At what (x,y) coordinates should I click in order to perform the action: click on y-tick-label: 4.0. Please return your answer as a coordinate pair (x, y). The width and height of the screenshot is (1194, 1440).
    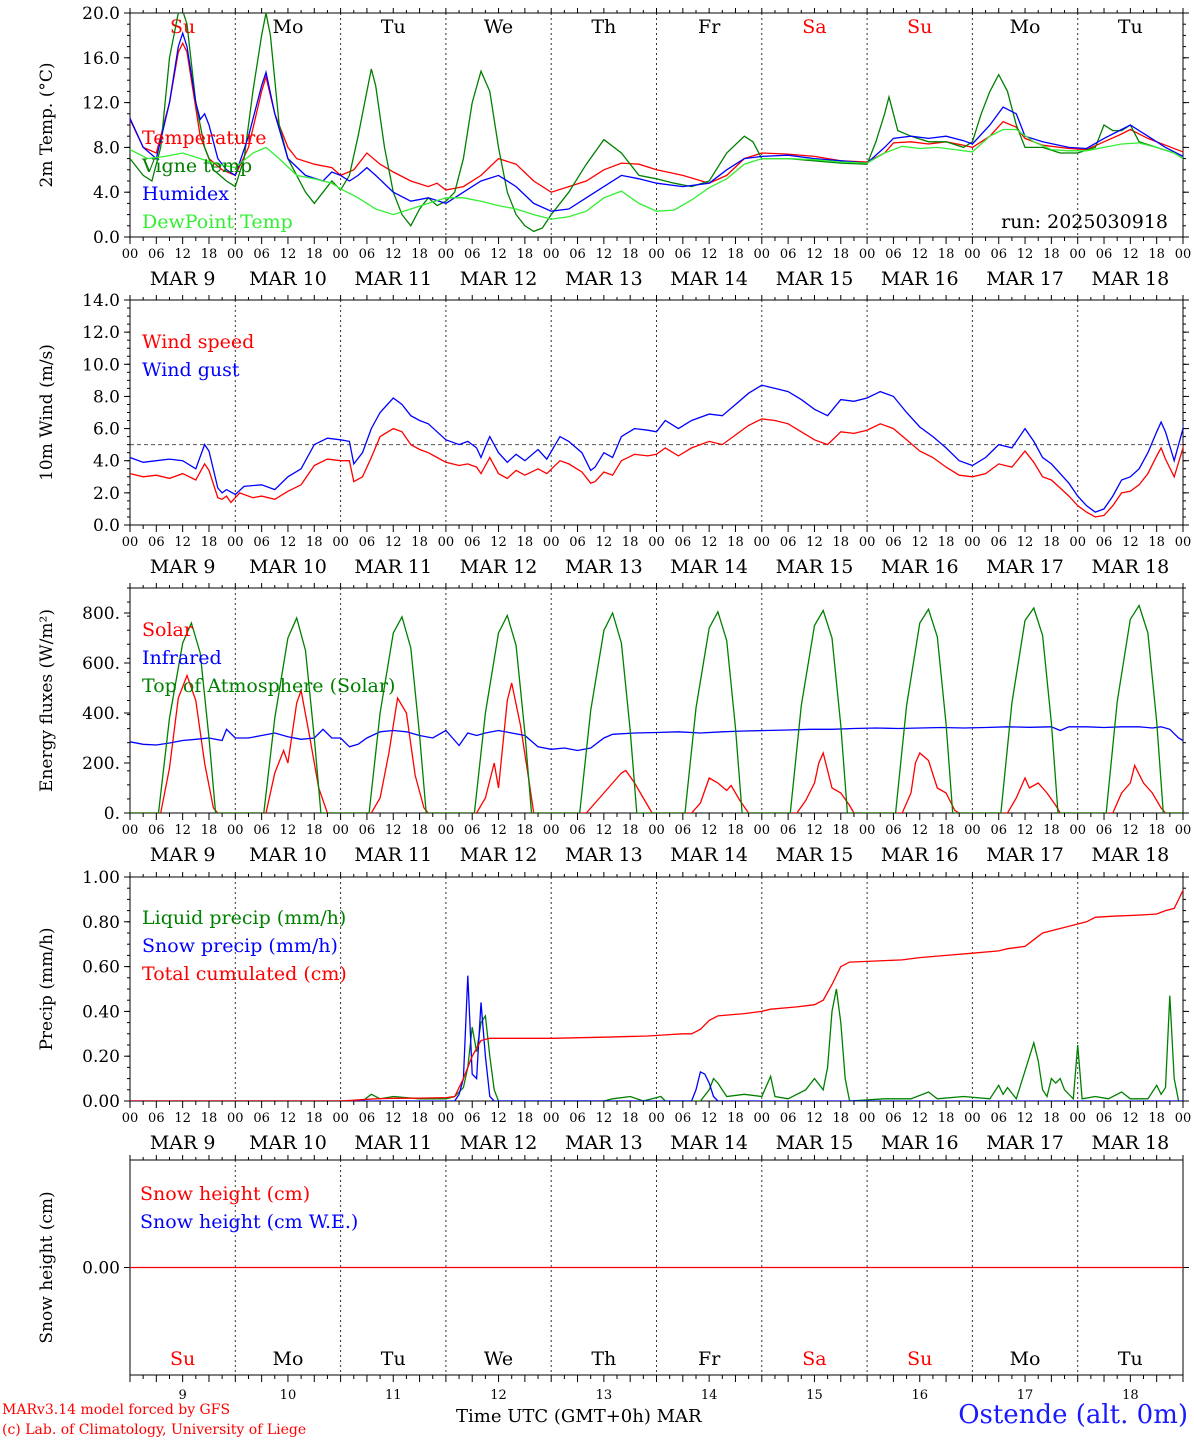
    Looking at the image, I should click on (106, 462).